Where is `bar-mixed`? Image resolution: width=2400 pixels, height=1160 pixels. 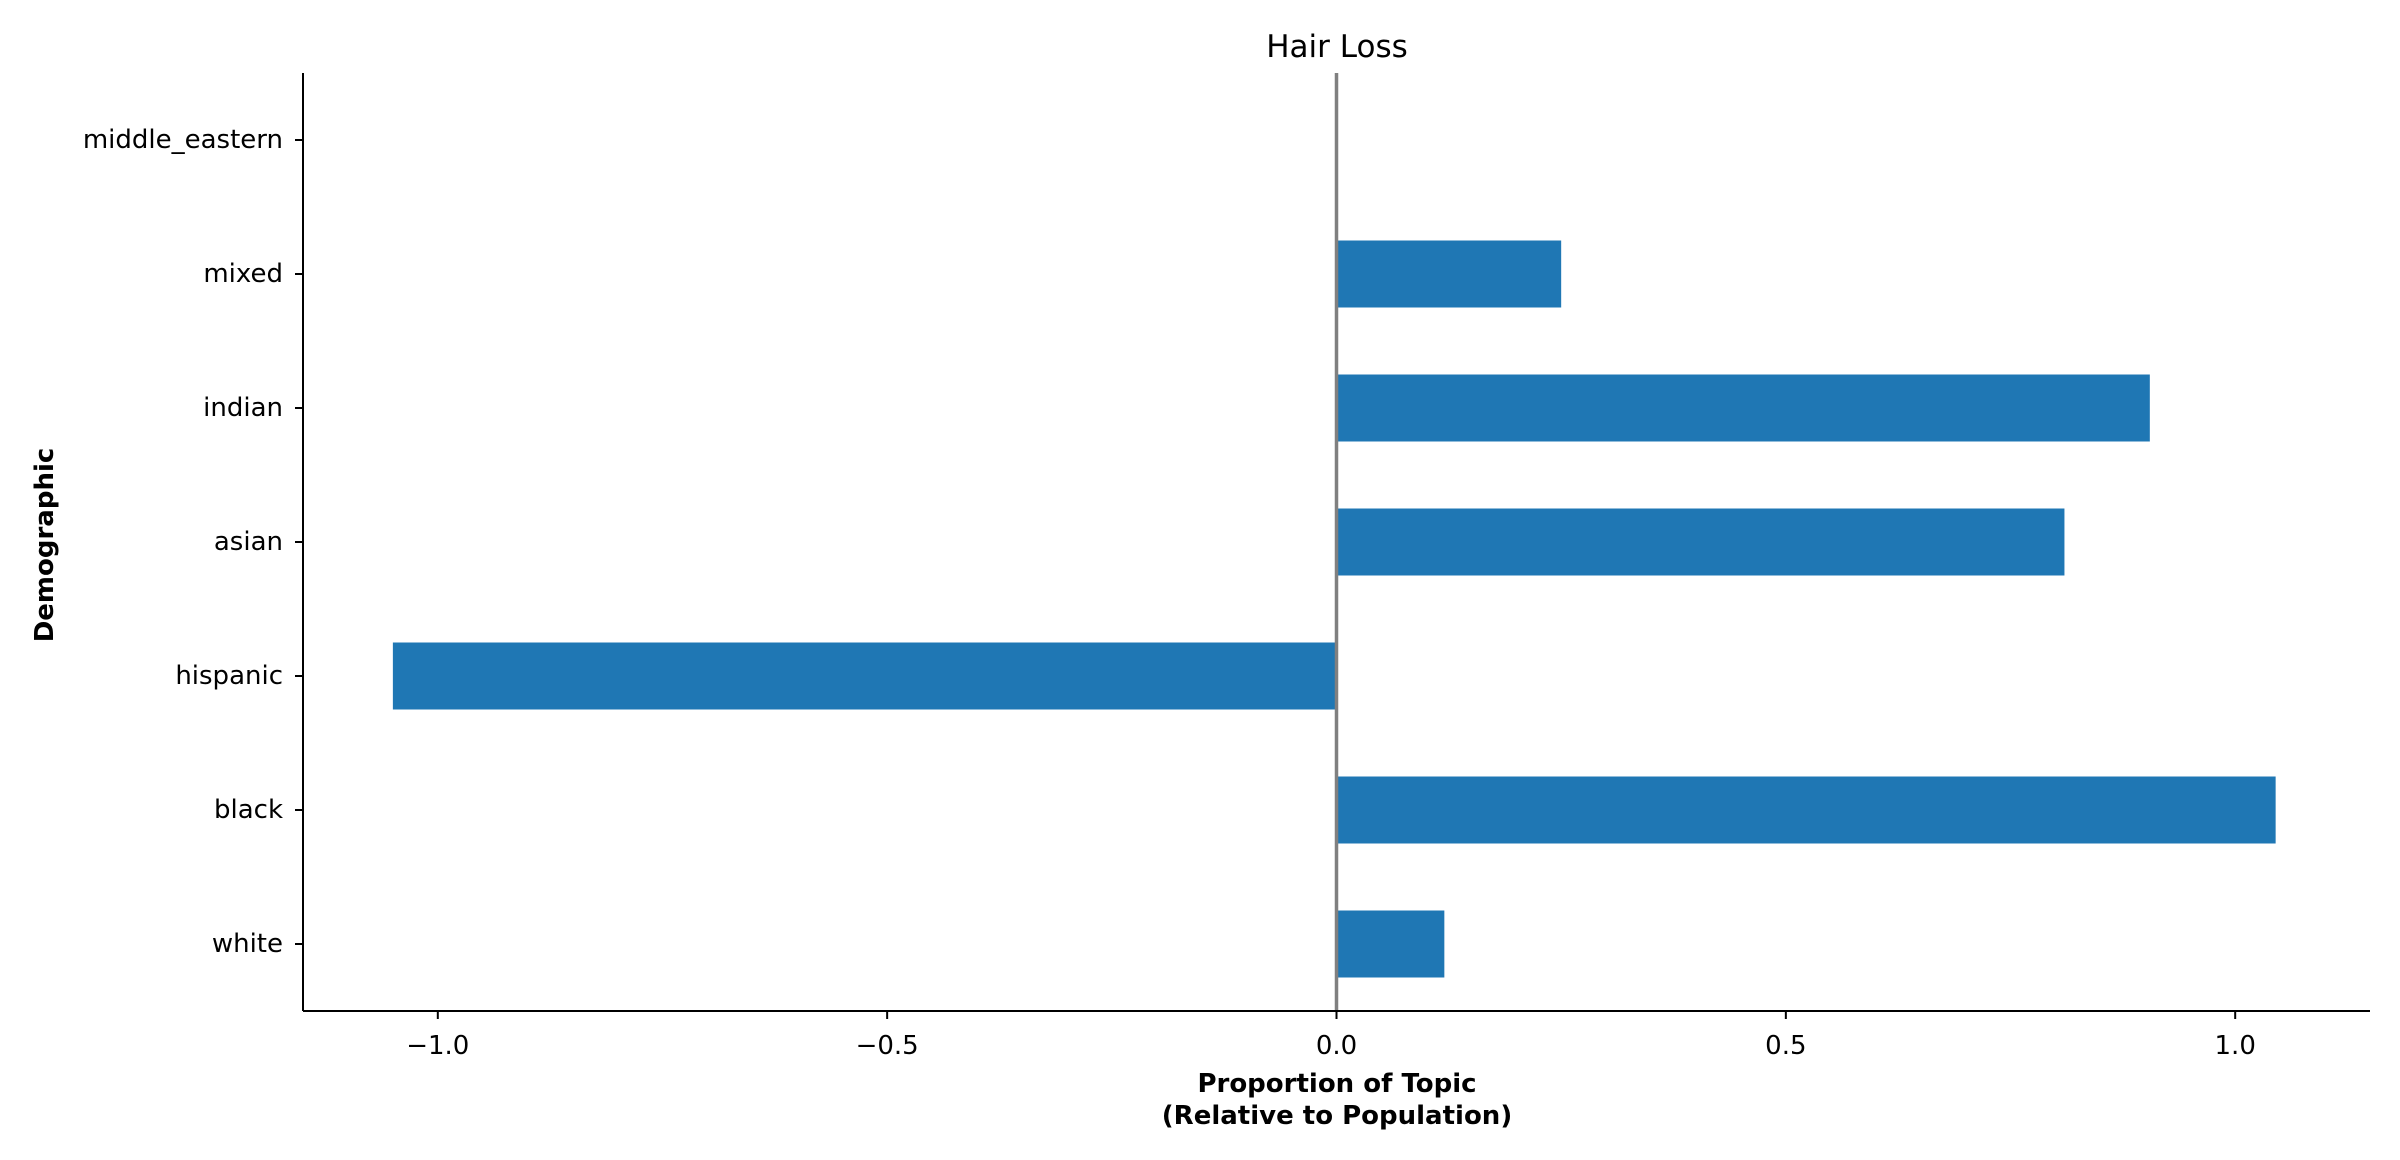
bar-mixed is located at coordinates (1449, 274).